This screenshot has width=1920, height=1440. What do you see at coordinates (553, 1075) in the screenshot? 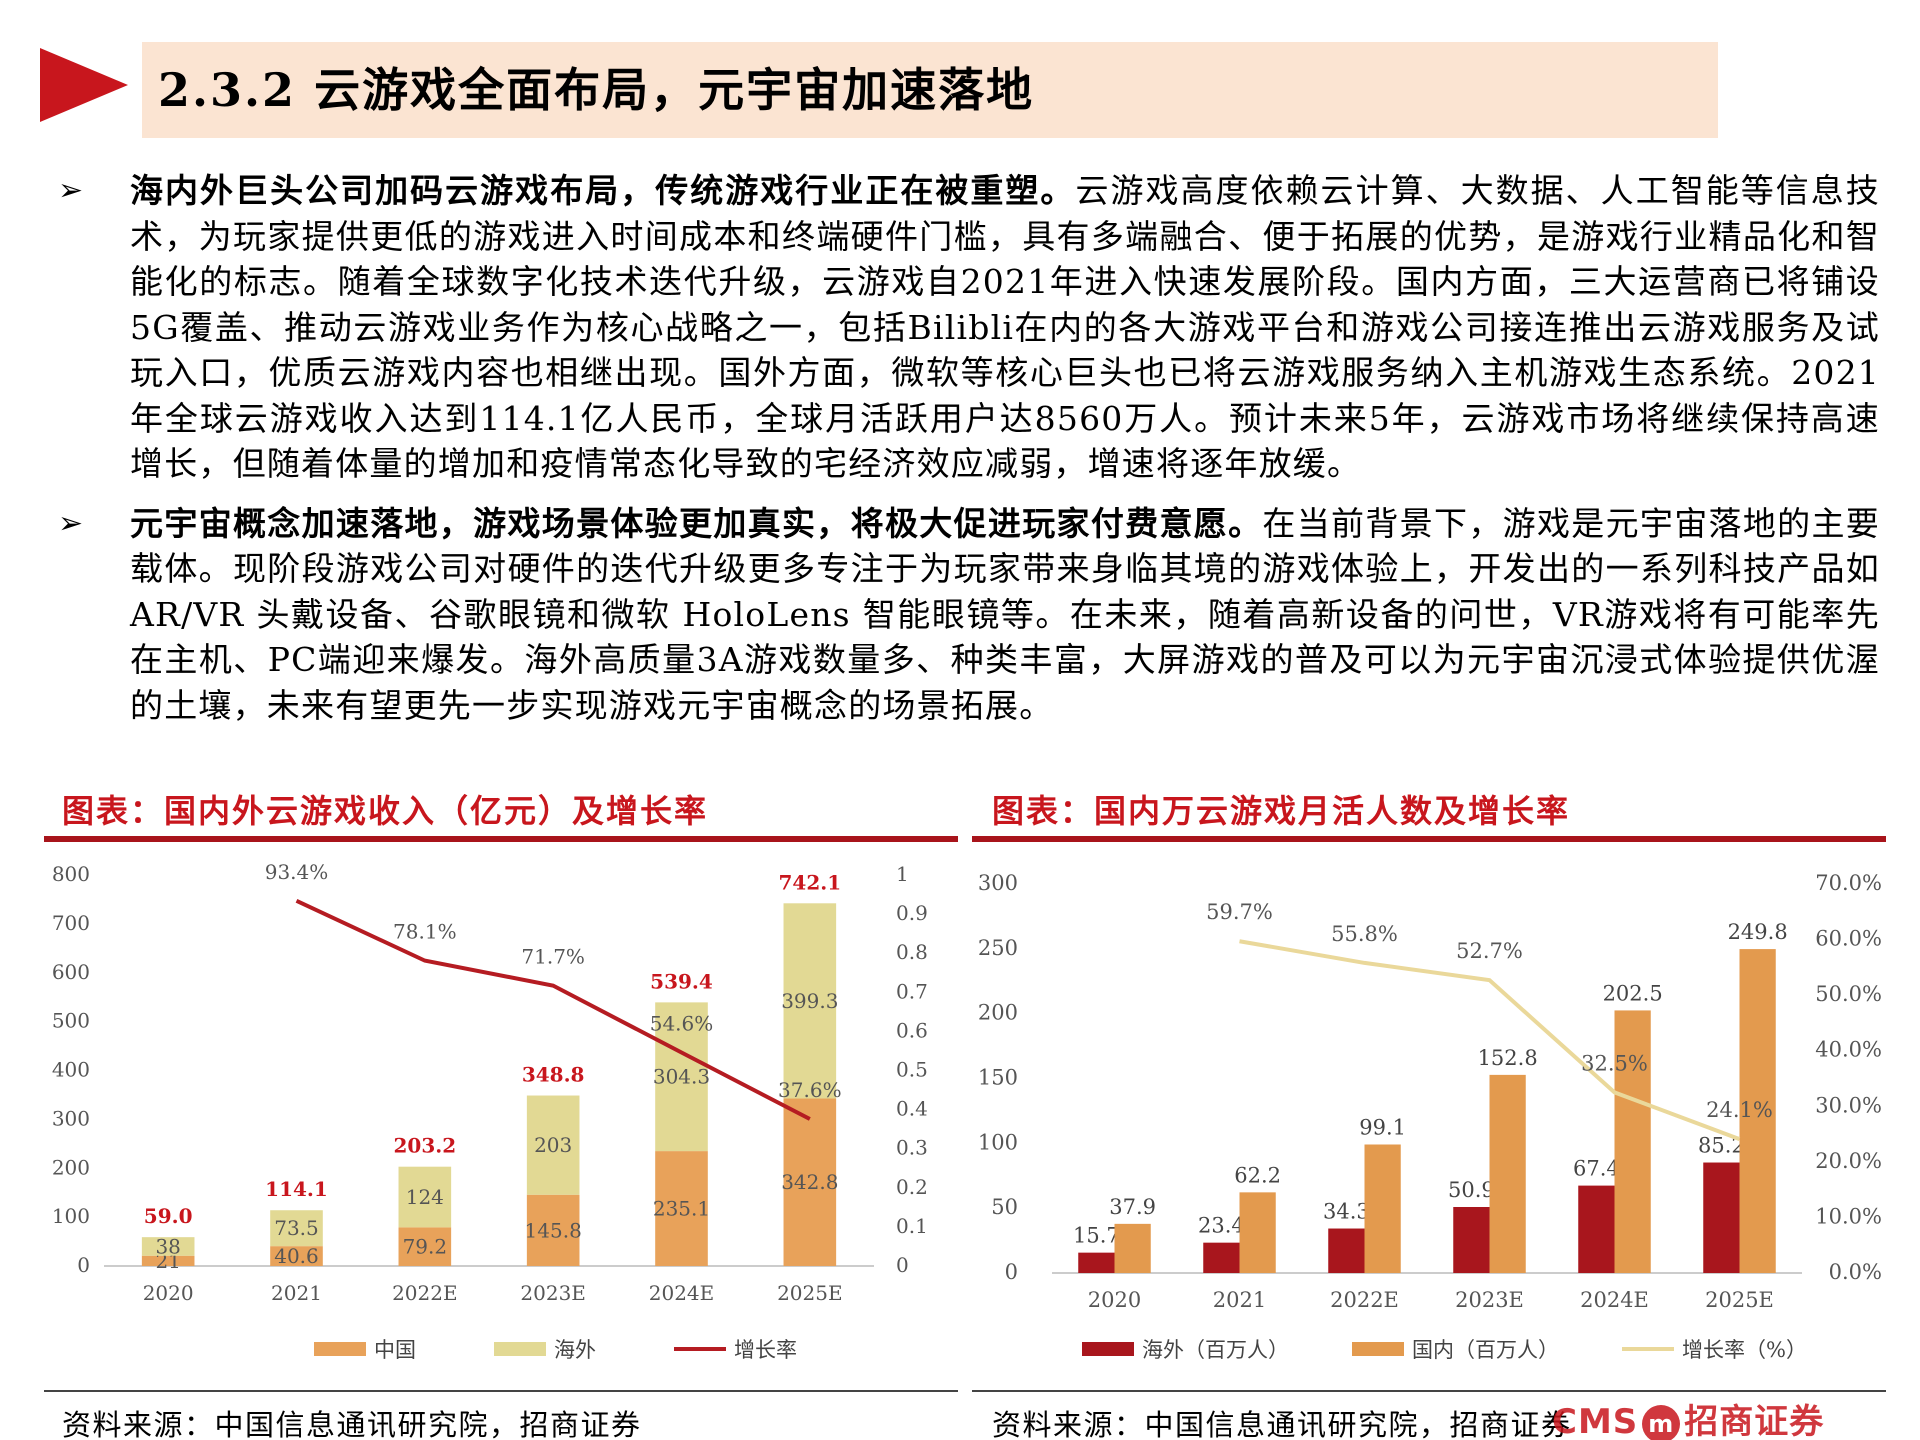
I see `bar-total-label: 348.8` at bounding box center [553, 1075].